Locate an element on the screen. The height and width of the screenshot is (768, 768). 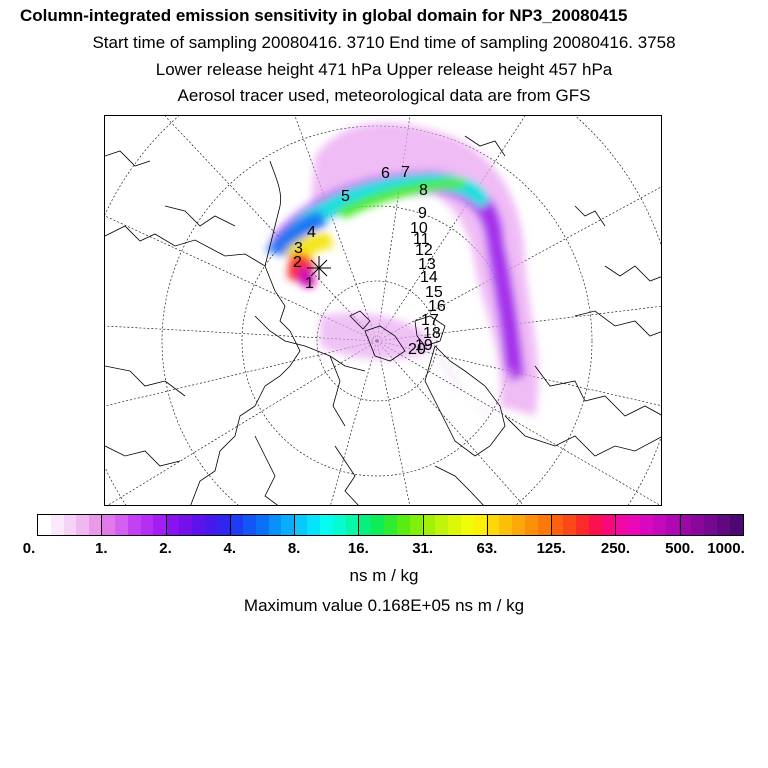
release-location-marker is located at coordinates (319, 268).